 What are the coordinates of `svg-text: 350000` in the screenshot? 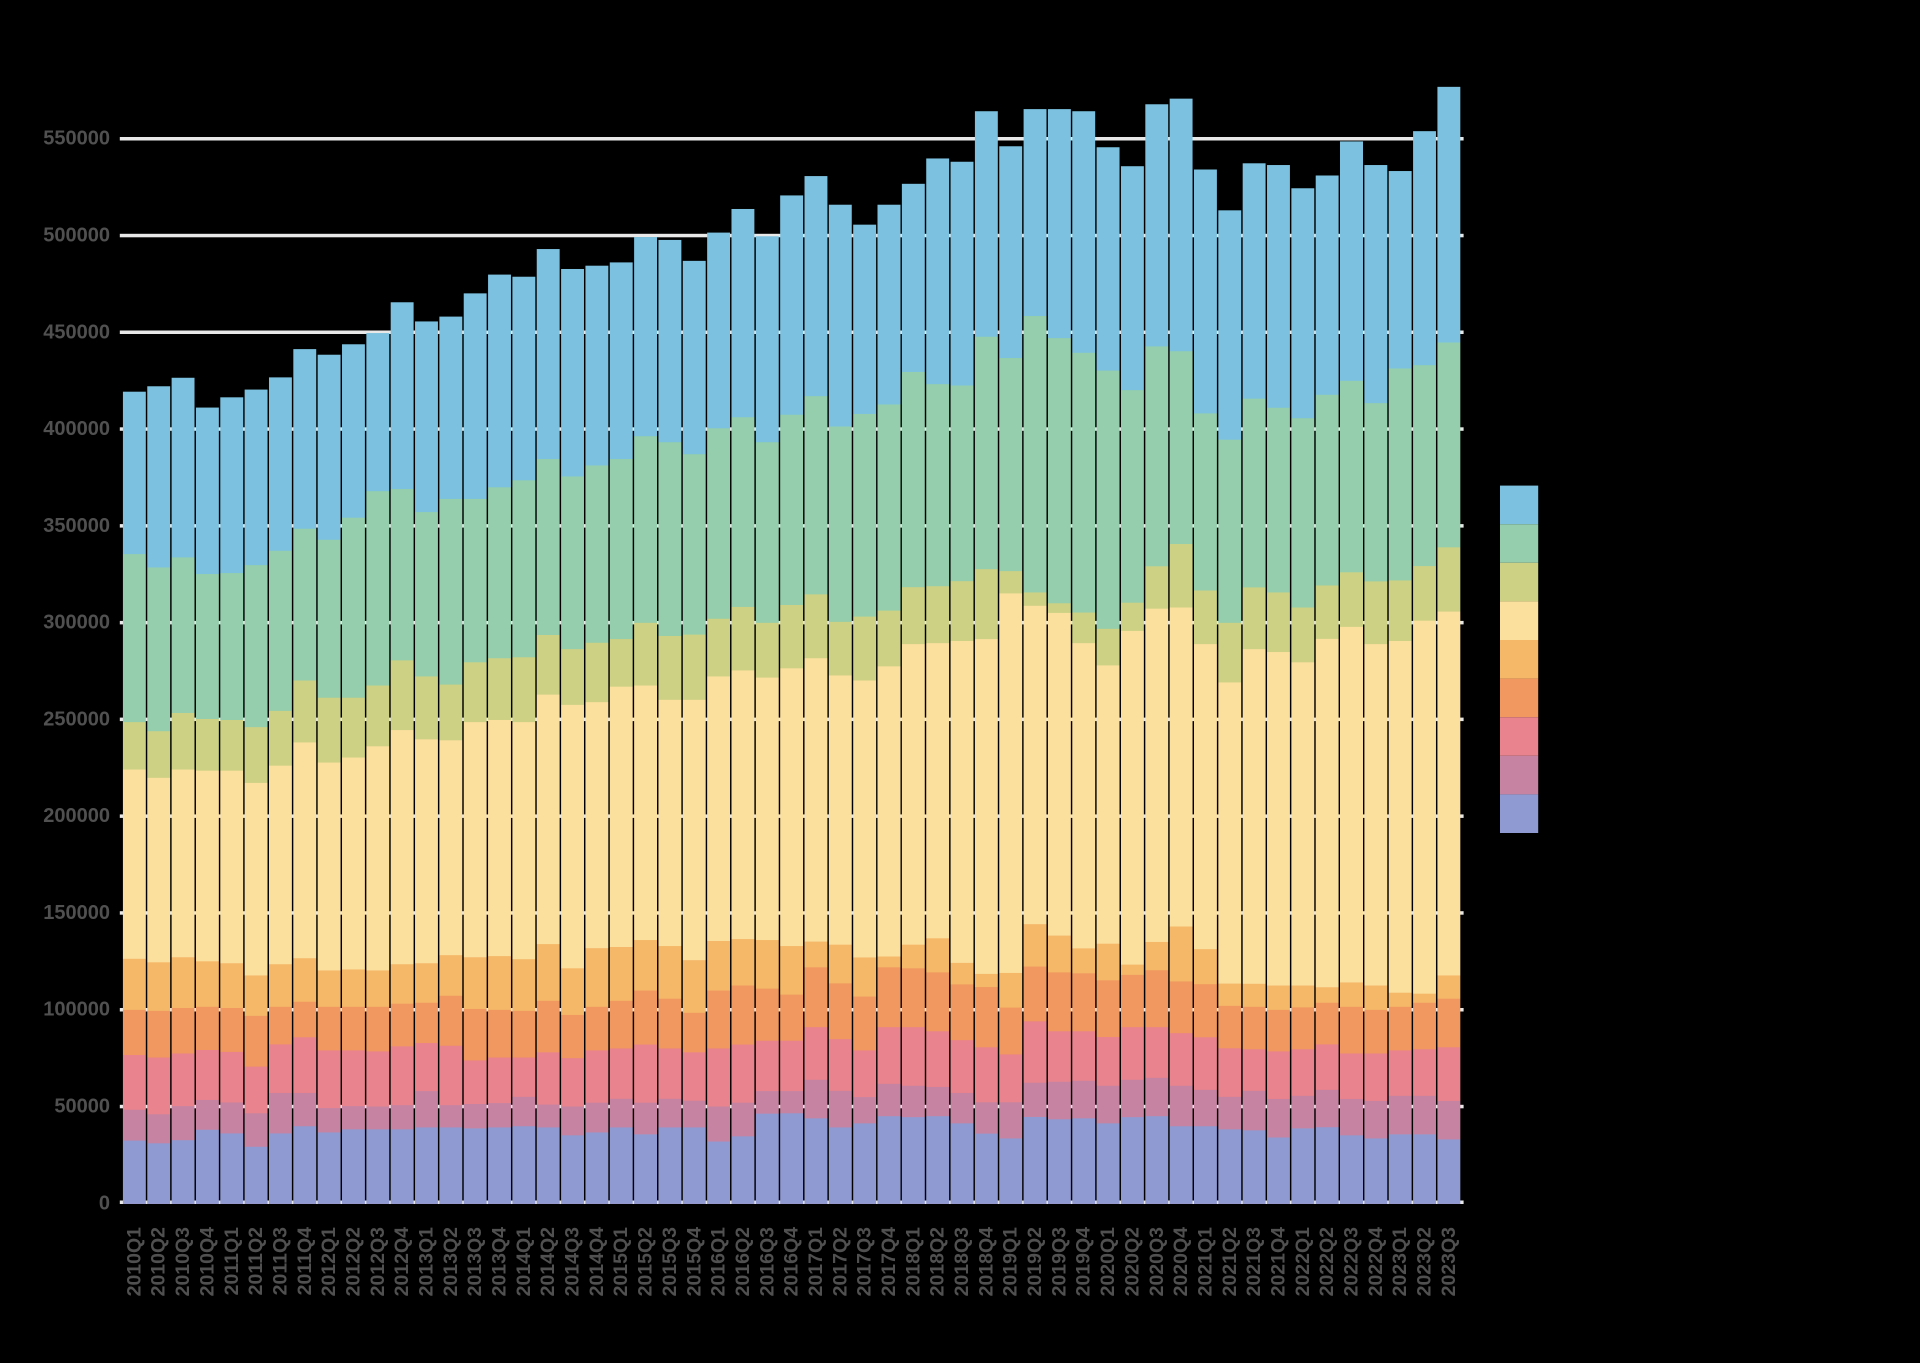 It's located at (76, 526).